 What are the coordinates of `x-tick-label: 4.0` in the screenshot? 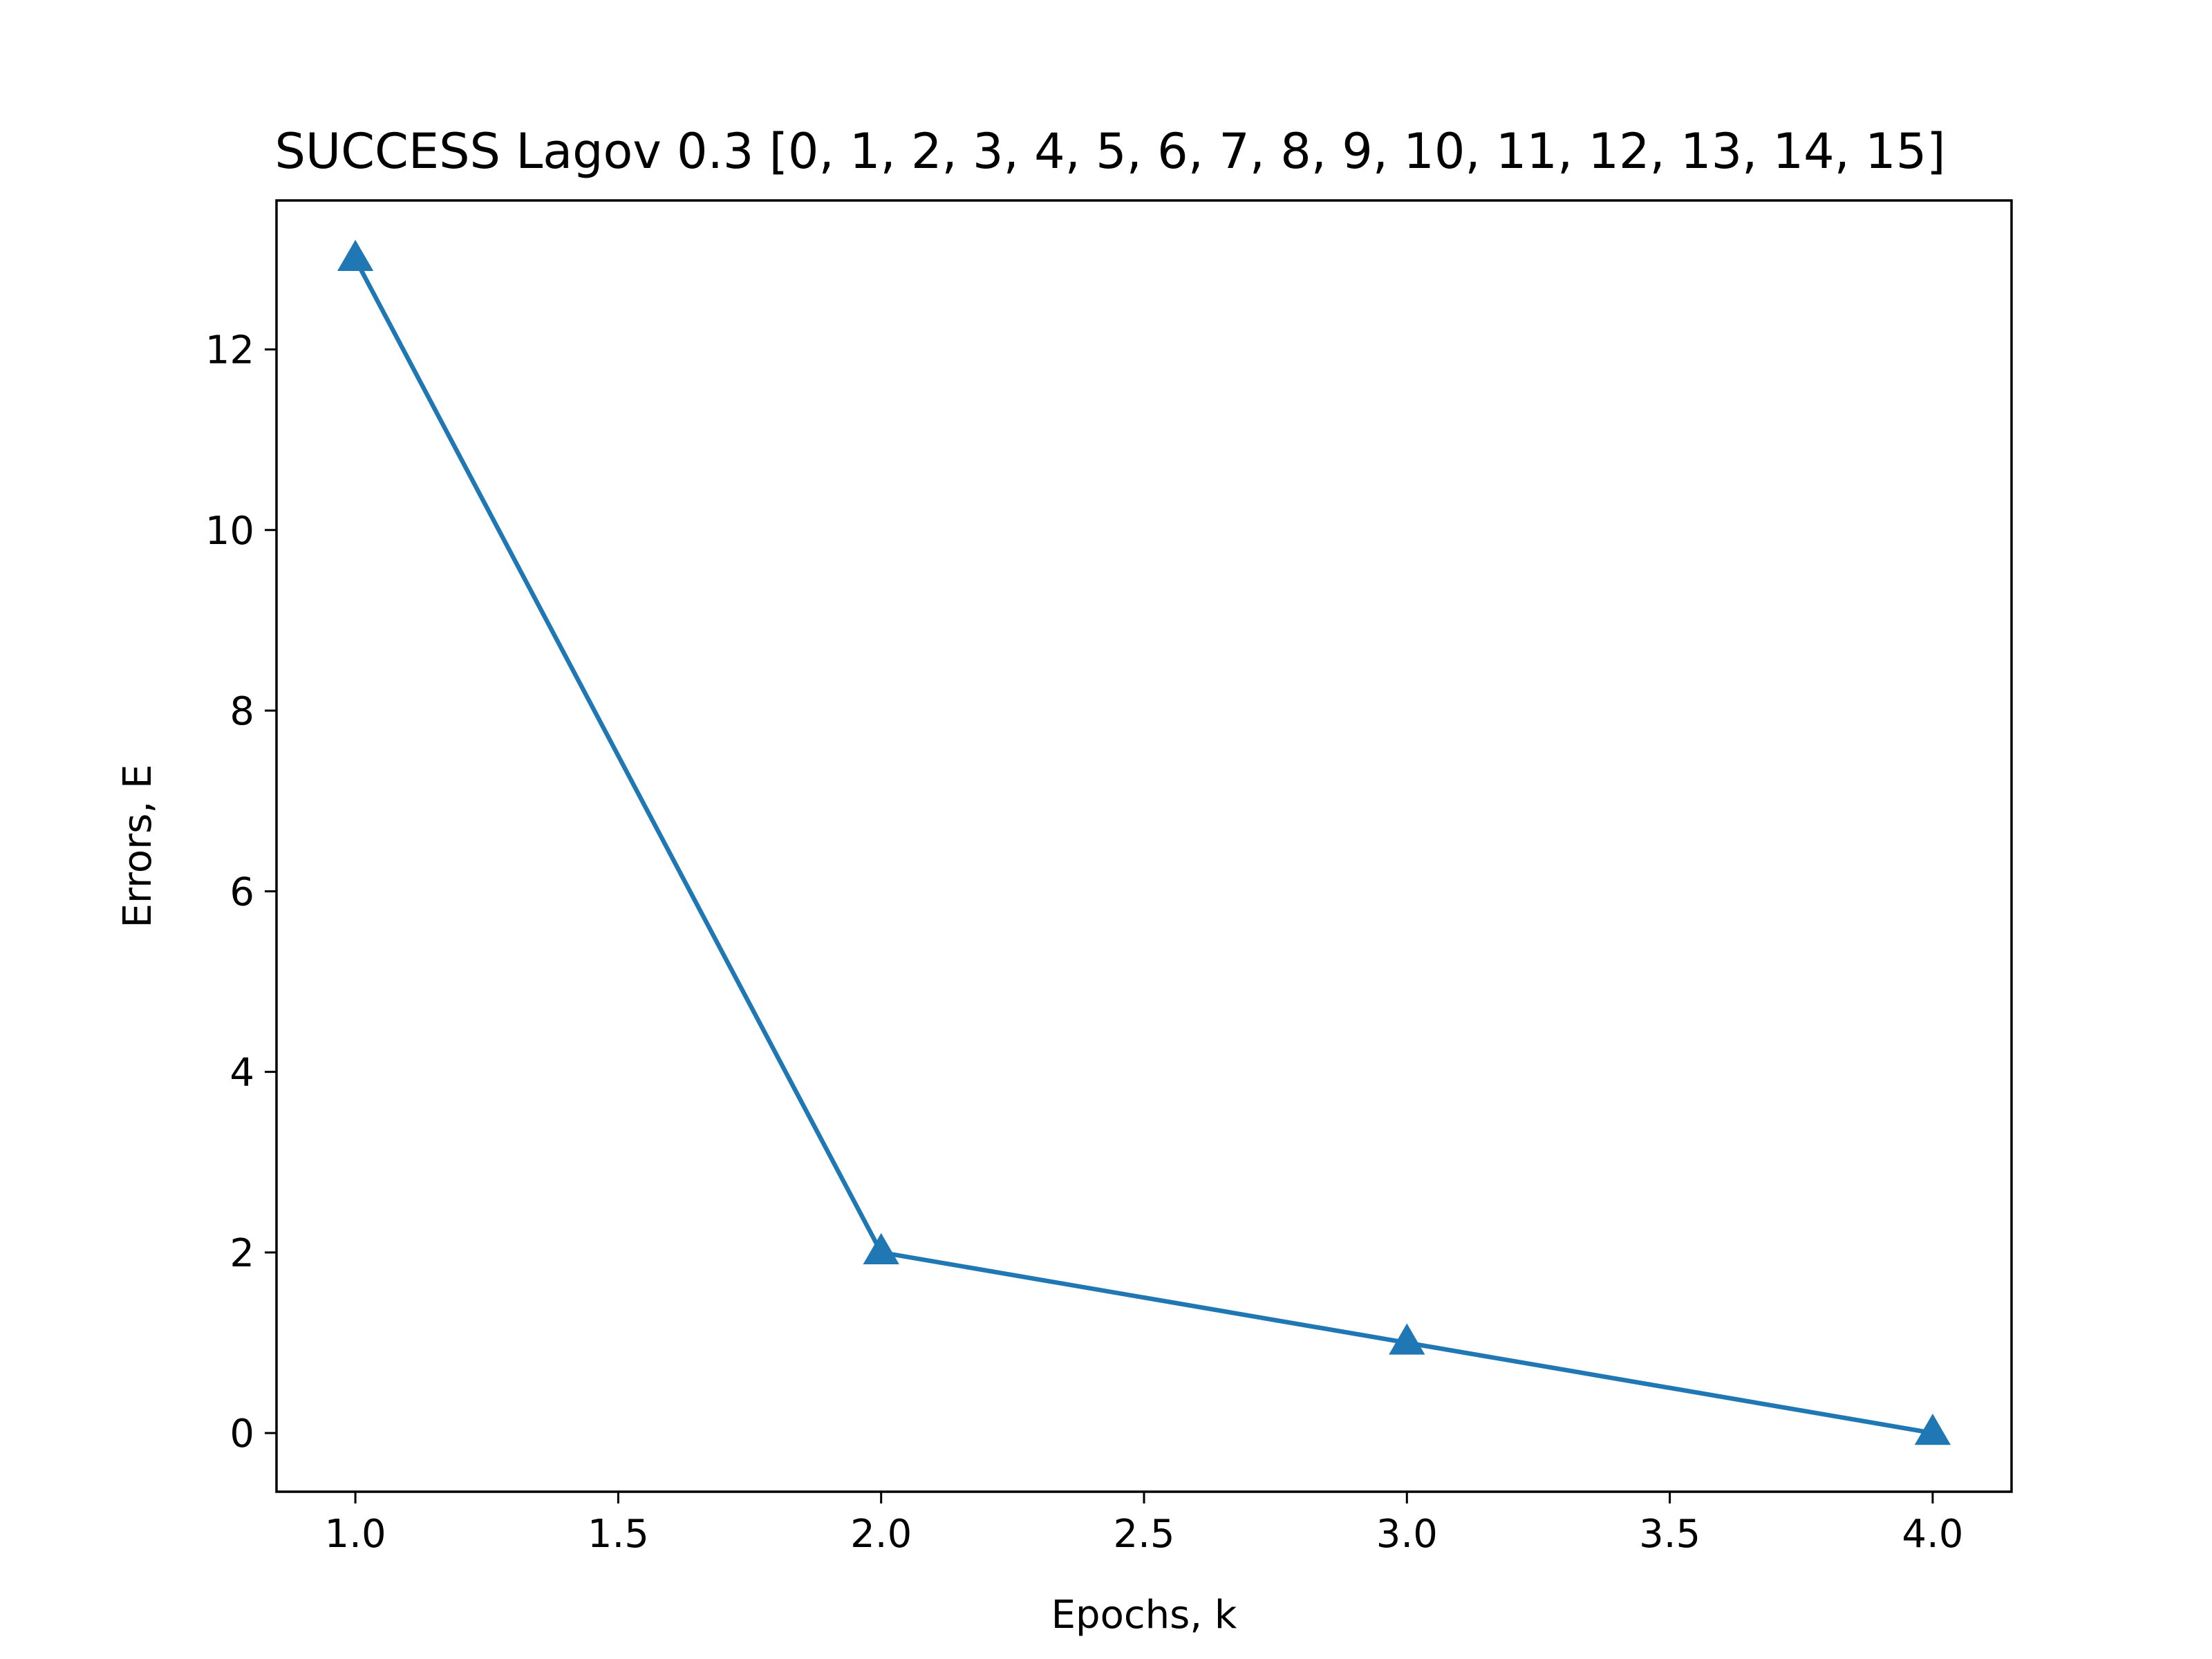 It's located at (1933, 1535).